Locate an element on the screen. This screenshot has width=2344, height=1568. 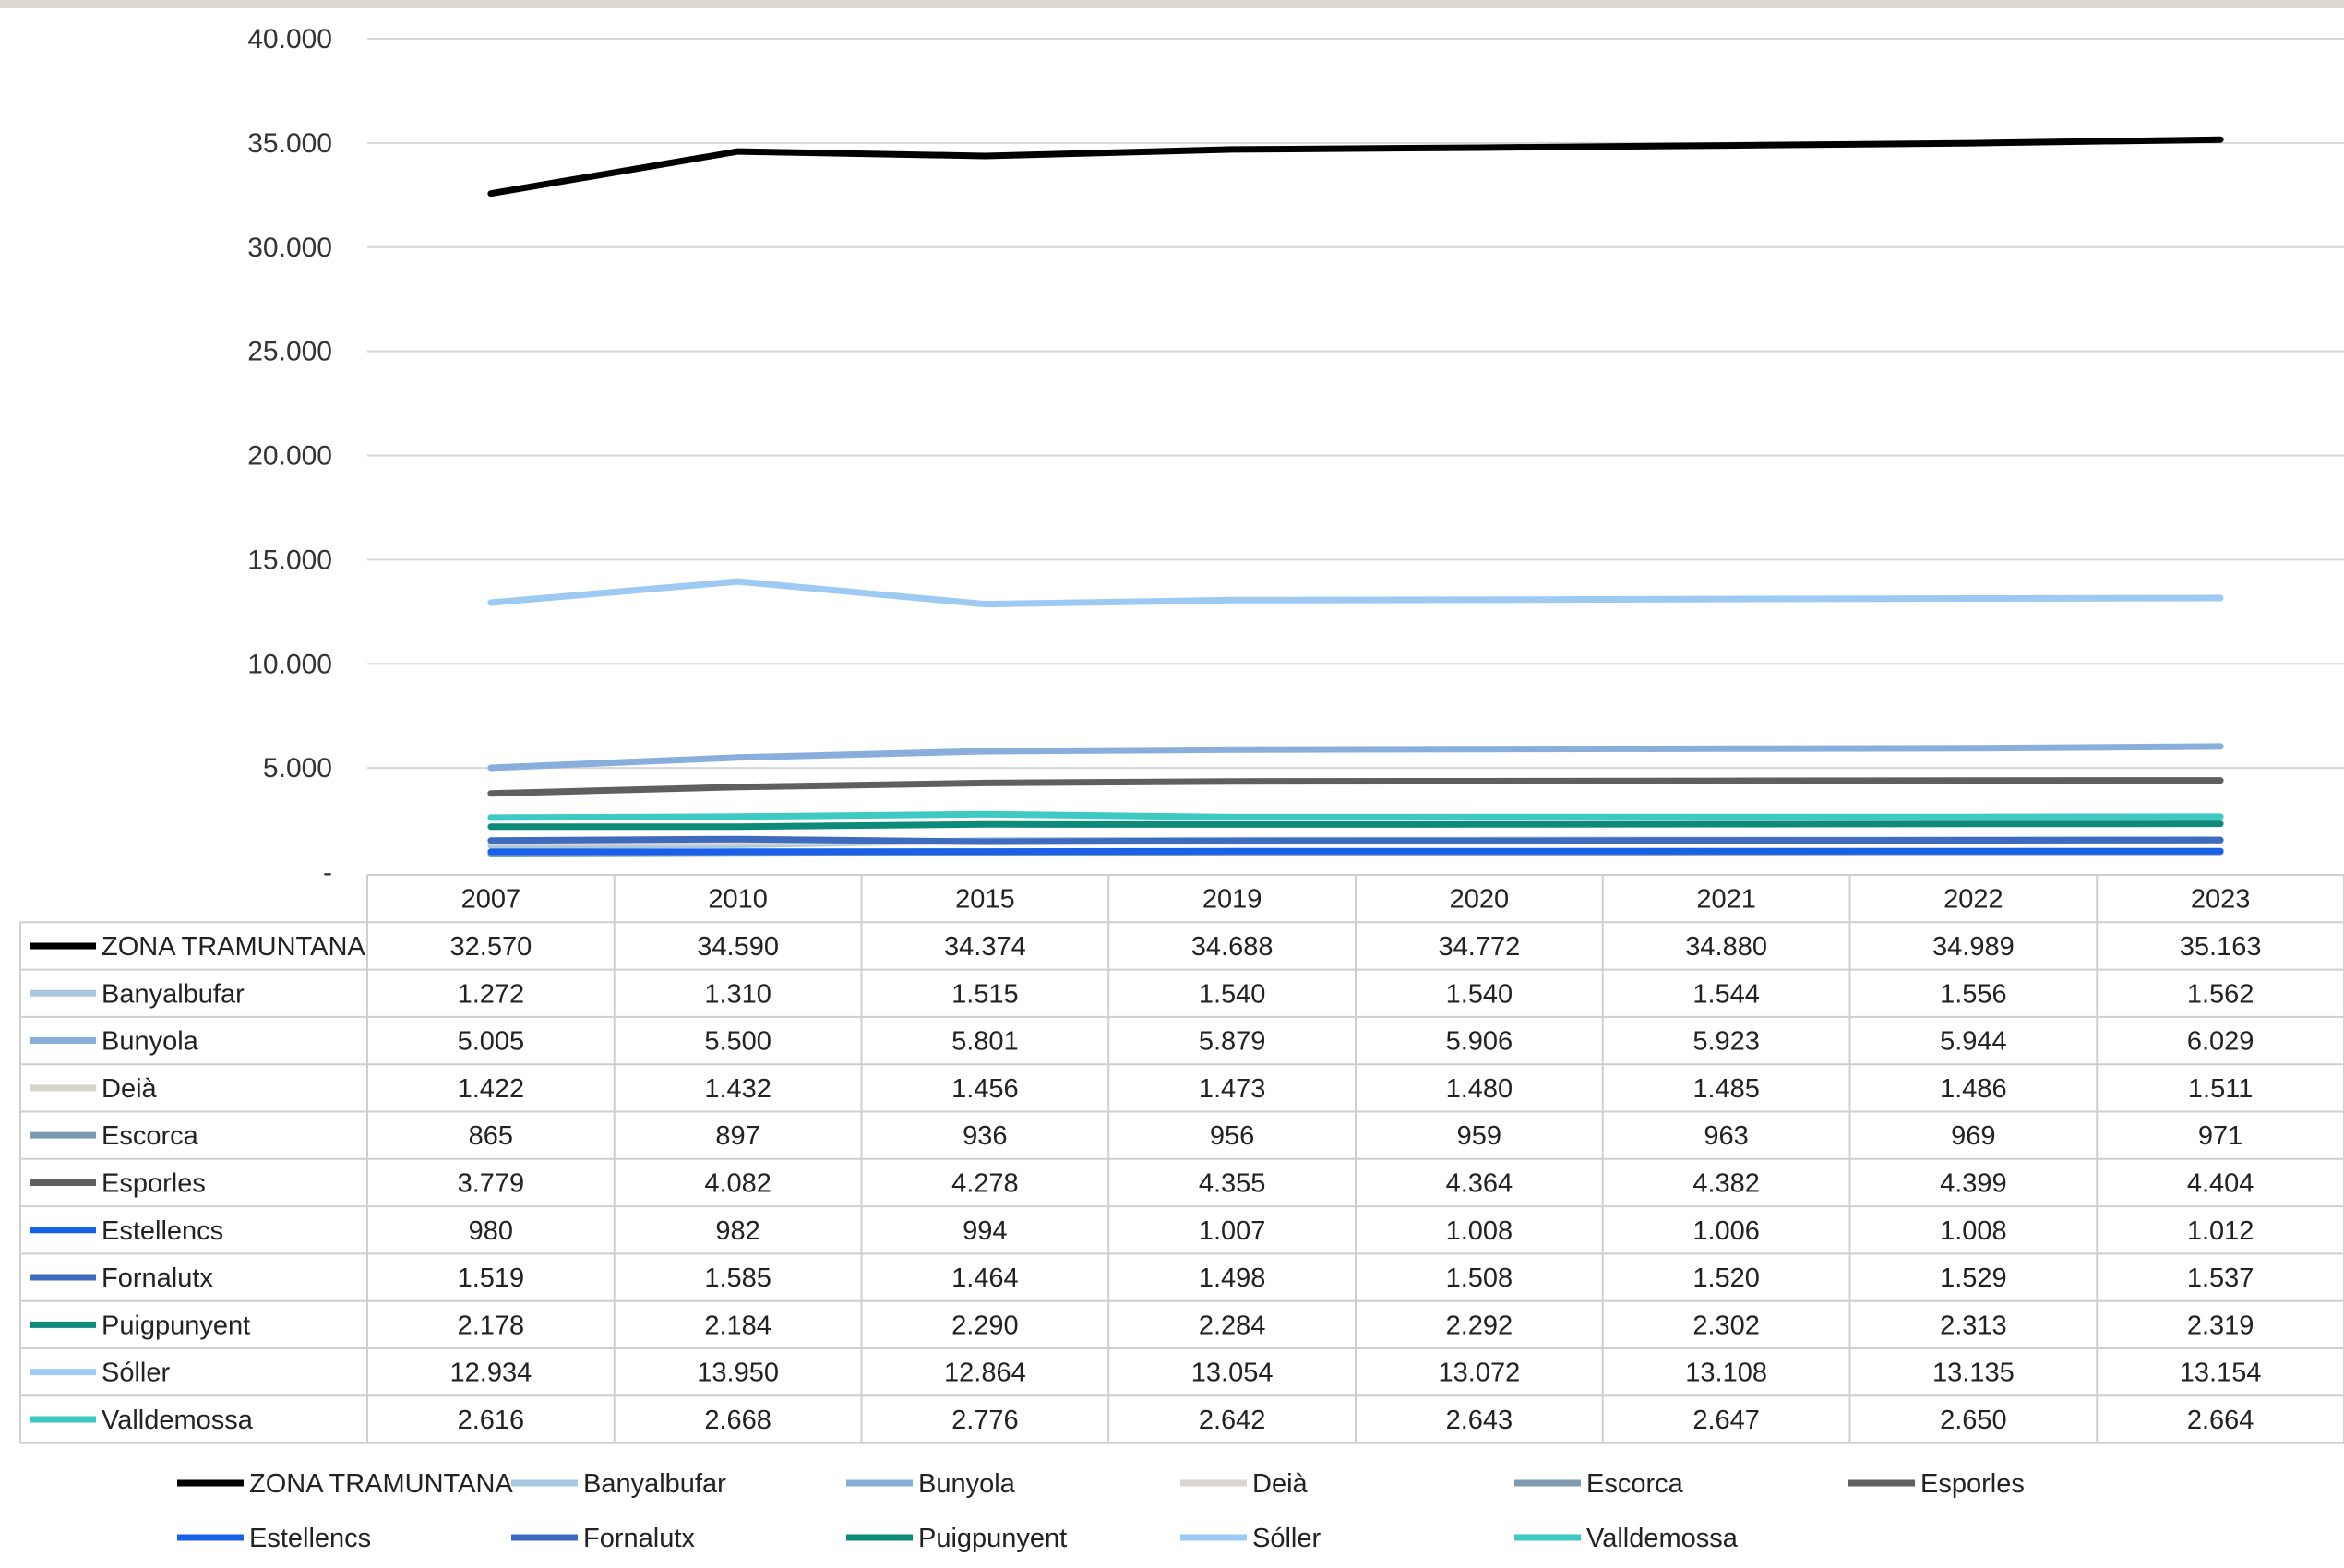
data-cell-value: 2.650 is located at coordinates (1973, 1420).